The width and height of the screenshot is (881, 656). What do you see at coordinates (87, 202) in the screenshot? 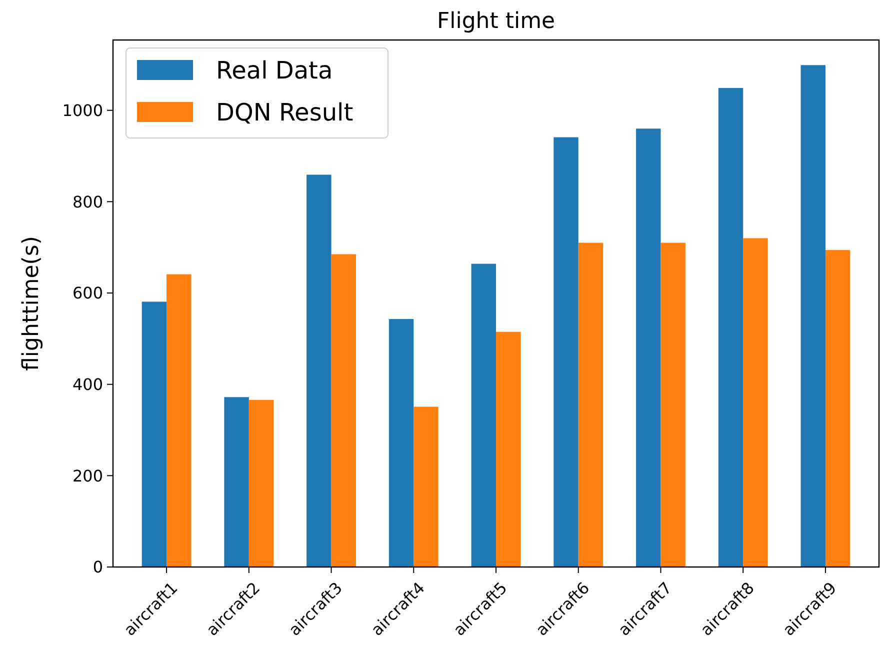
I see `y-tick-label: 800` at bounding box center [87, 202].